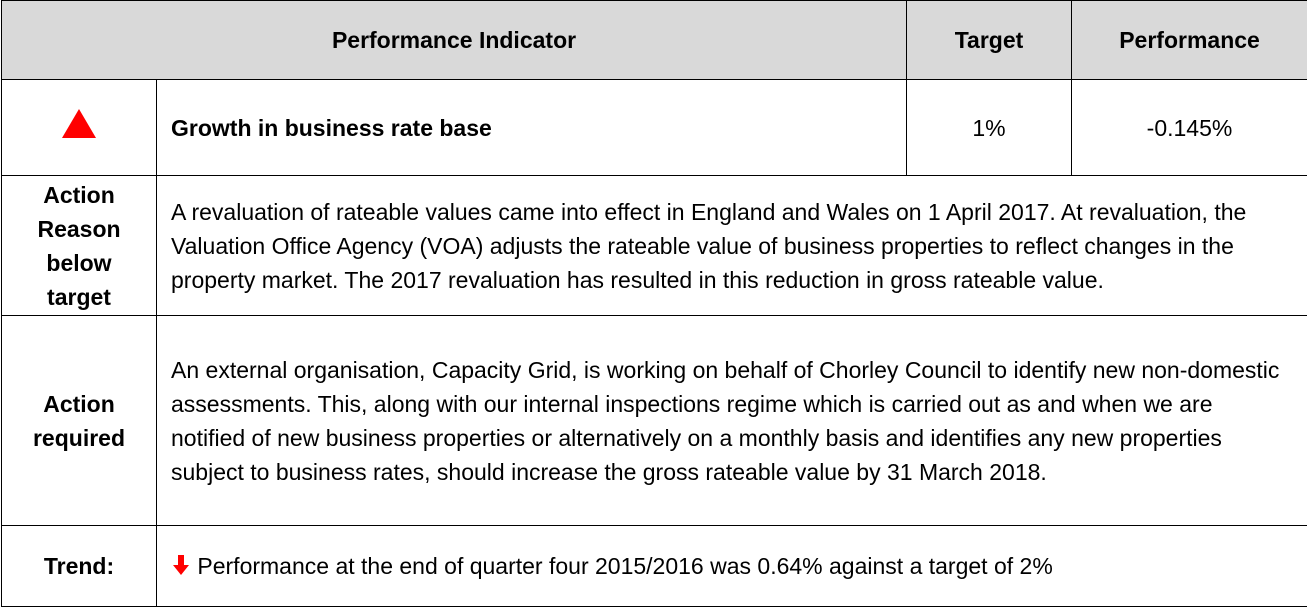  Describe the element at coordinates (989, 40) in the screenshot. I see `header-cell: Target` at that location.